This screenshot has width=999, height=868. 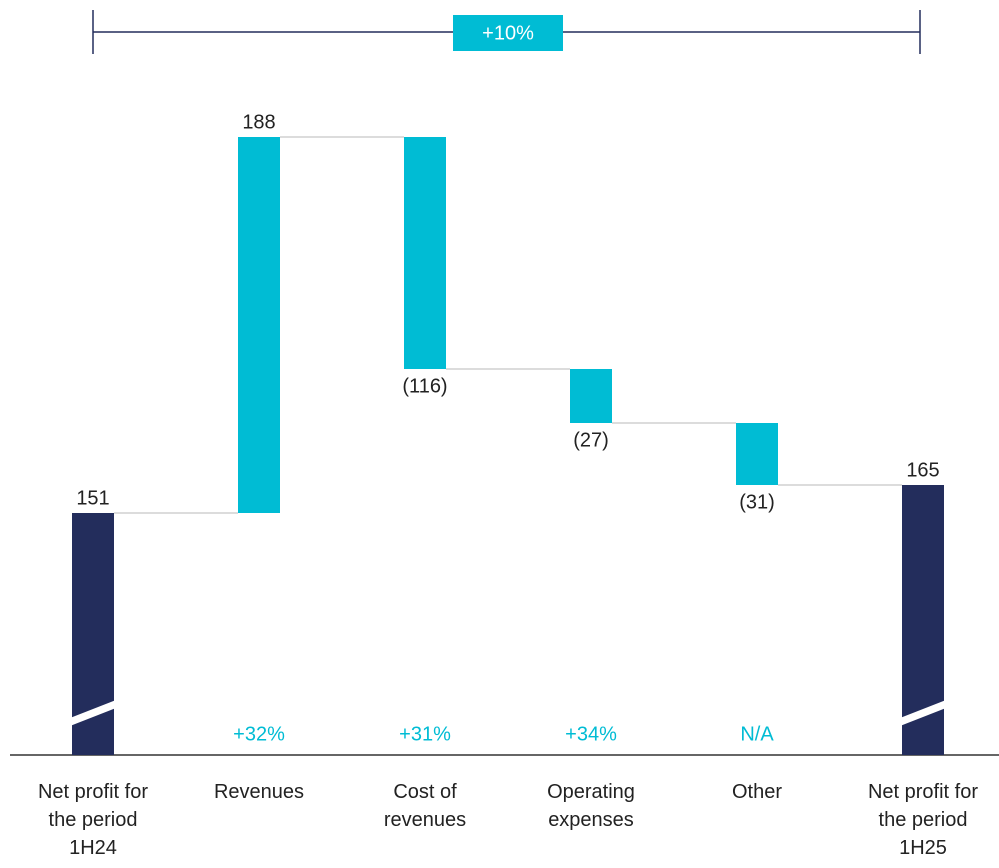 I want to click on value-label: (116), so click(x=424, y=386).